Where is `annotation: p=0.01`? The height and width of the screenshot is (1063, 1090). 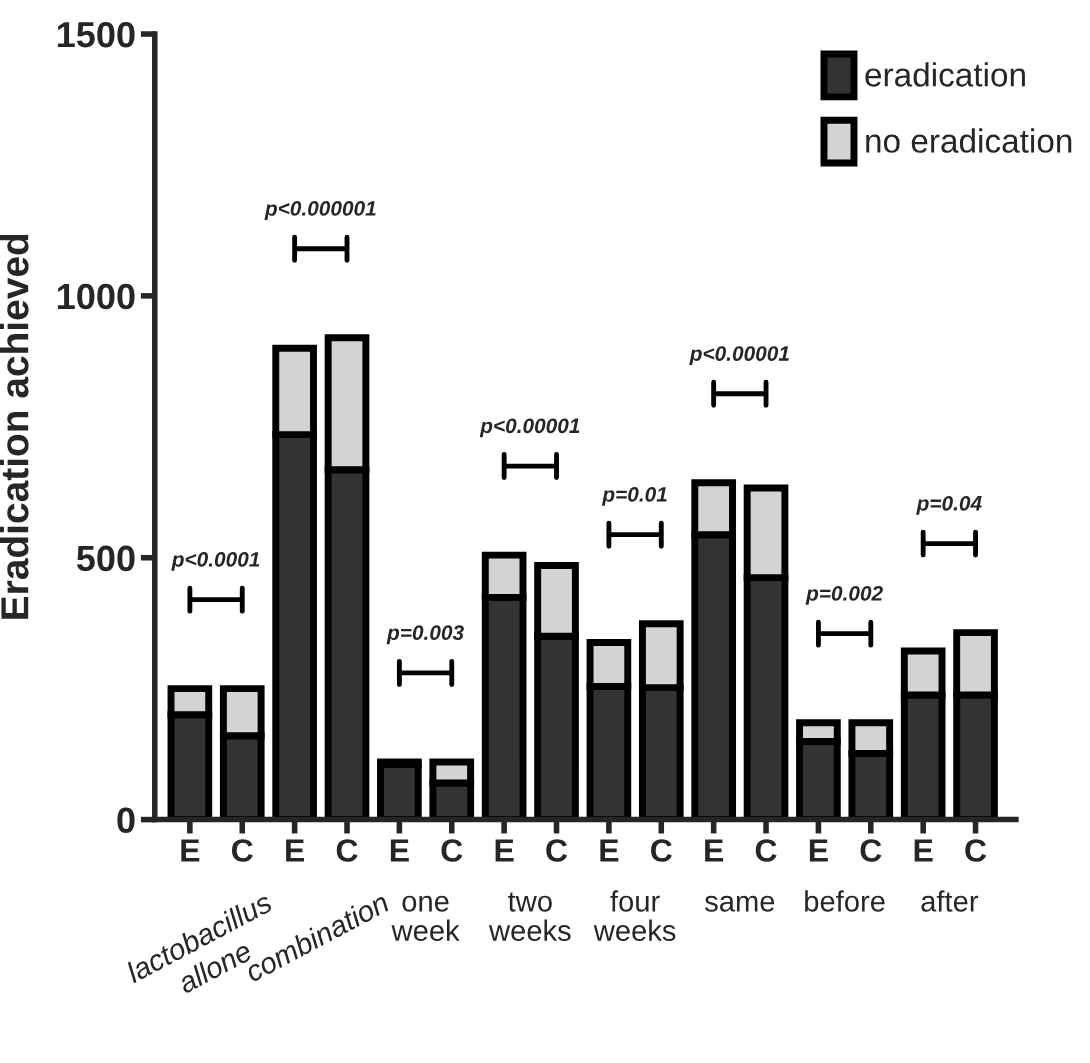
annotation: p=0.01 is located at coordinates (634, 496).